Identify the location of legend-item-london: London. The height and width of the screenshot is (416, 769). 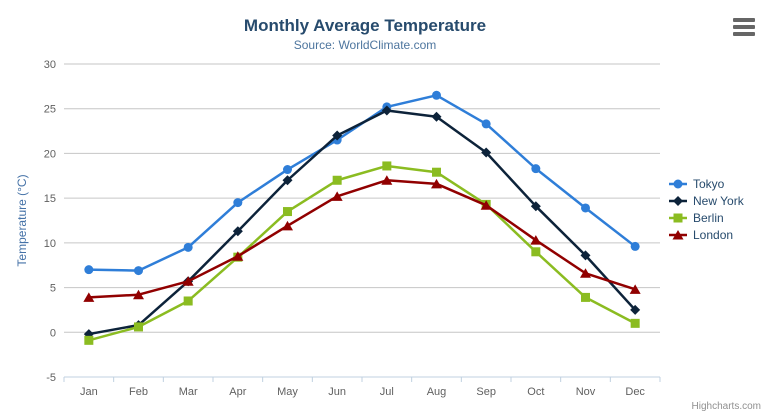
(718, 235).